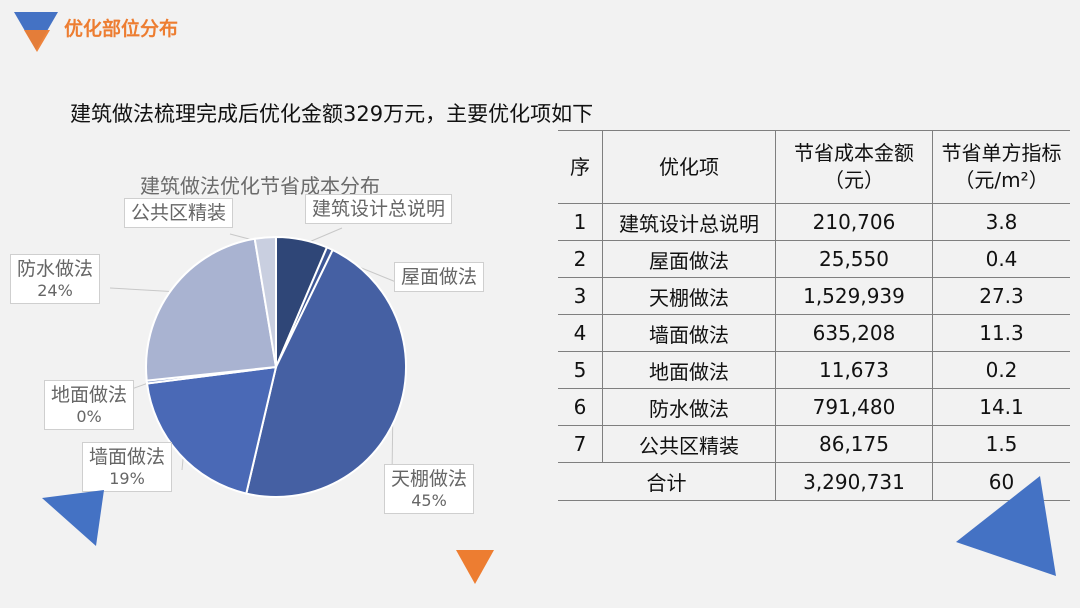 The image size is (1080, 608). I want to click on row-unit-index: 27.3, so click(1001, 296).